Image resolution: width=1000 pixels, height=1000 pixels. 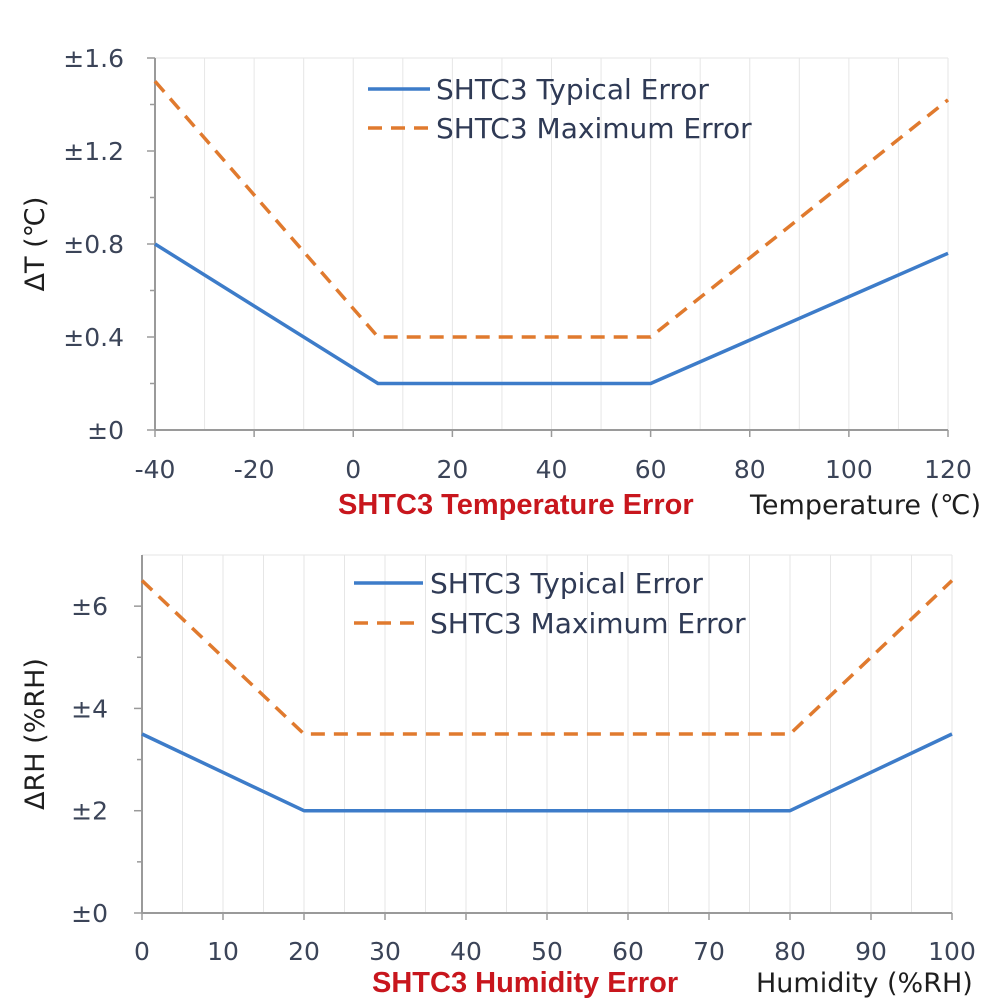 What do you see at coordinates (89, 708) in the screenshot?
I see `y-tick-label: ±4` at bounding box center [89, 708].